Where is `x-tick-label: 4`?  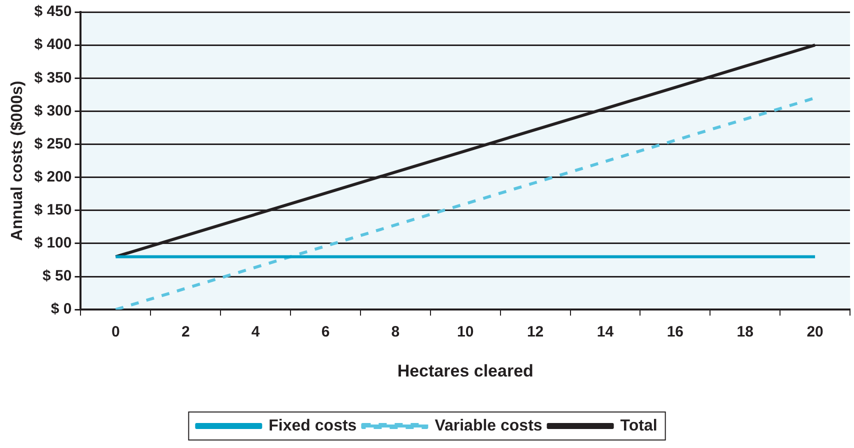
x-tick-label: 4 is located at coordinates (255, 332).